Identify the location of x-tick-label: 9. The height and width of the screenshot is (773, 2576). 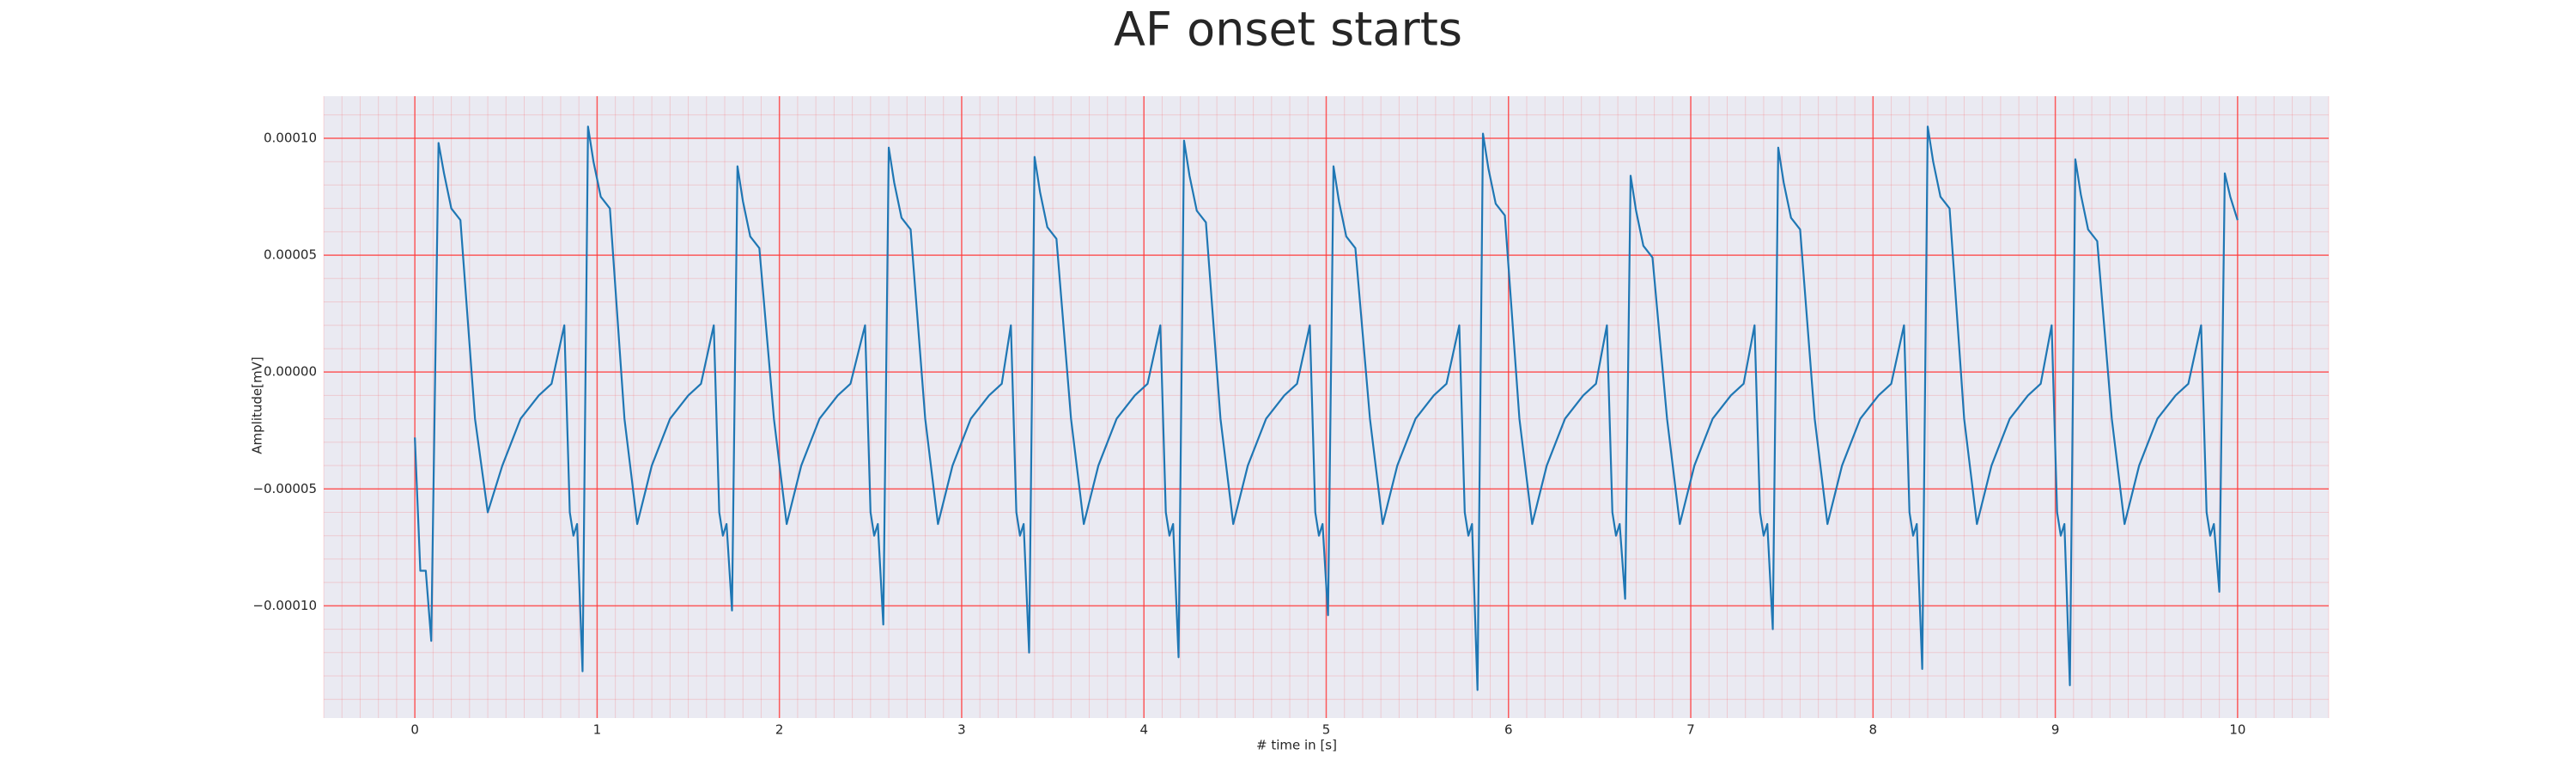
(2055, 730).